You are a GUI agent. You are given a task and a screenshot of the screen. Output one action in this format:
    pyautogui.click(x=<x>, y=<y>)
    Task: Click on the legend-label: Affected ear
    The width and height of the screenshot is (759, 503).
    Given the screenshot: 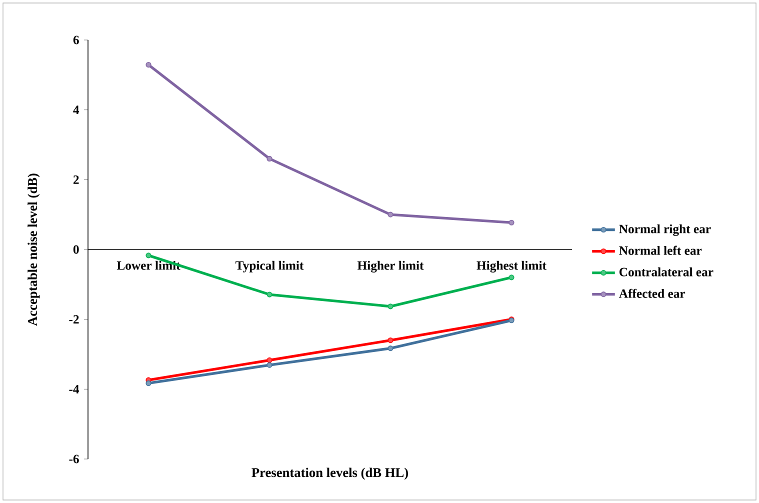 What is the action you would take?
    pyautogui.click(x=652, y=293)
    